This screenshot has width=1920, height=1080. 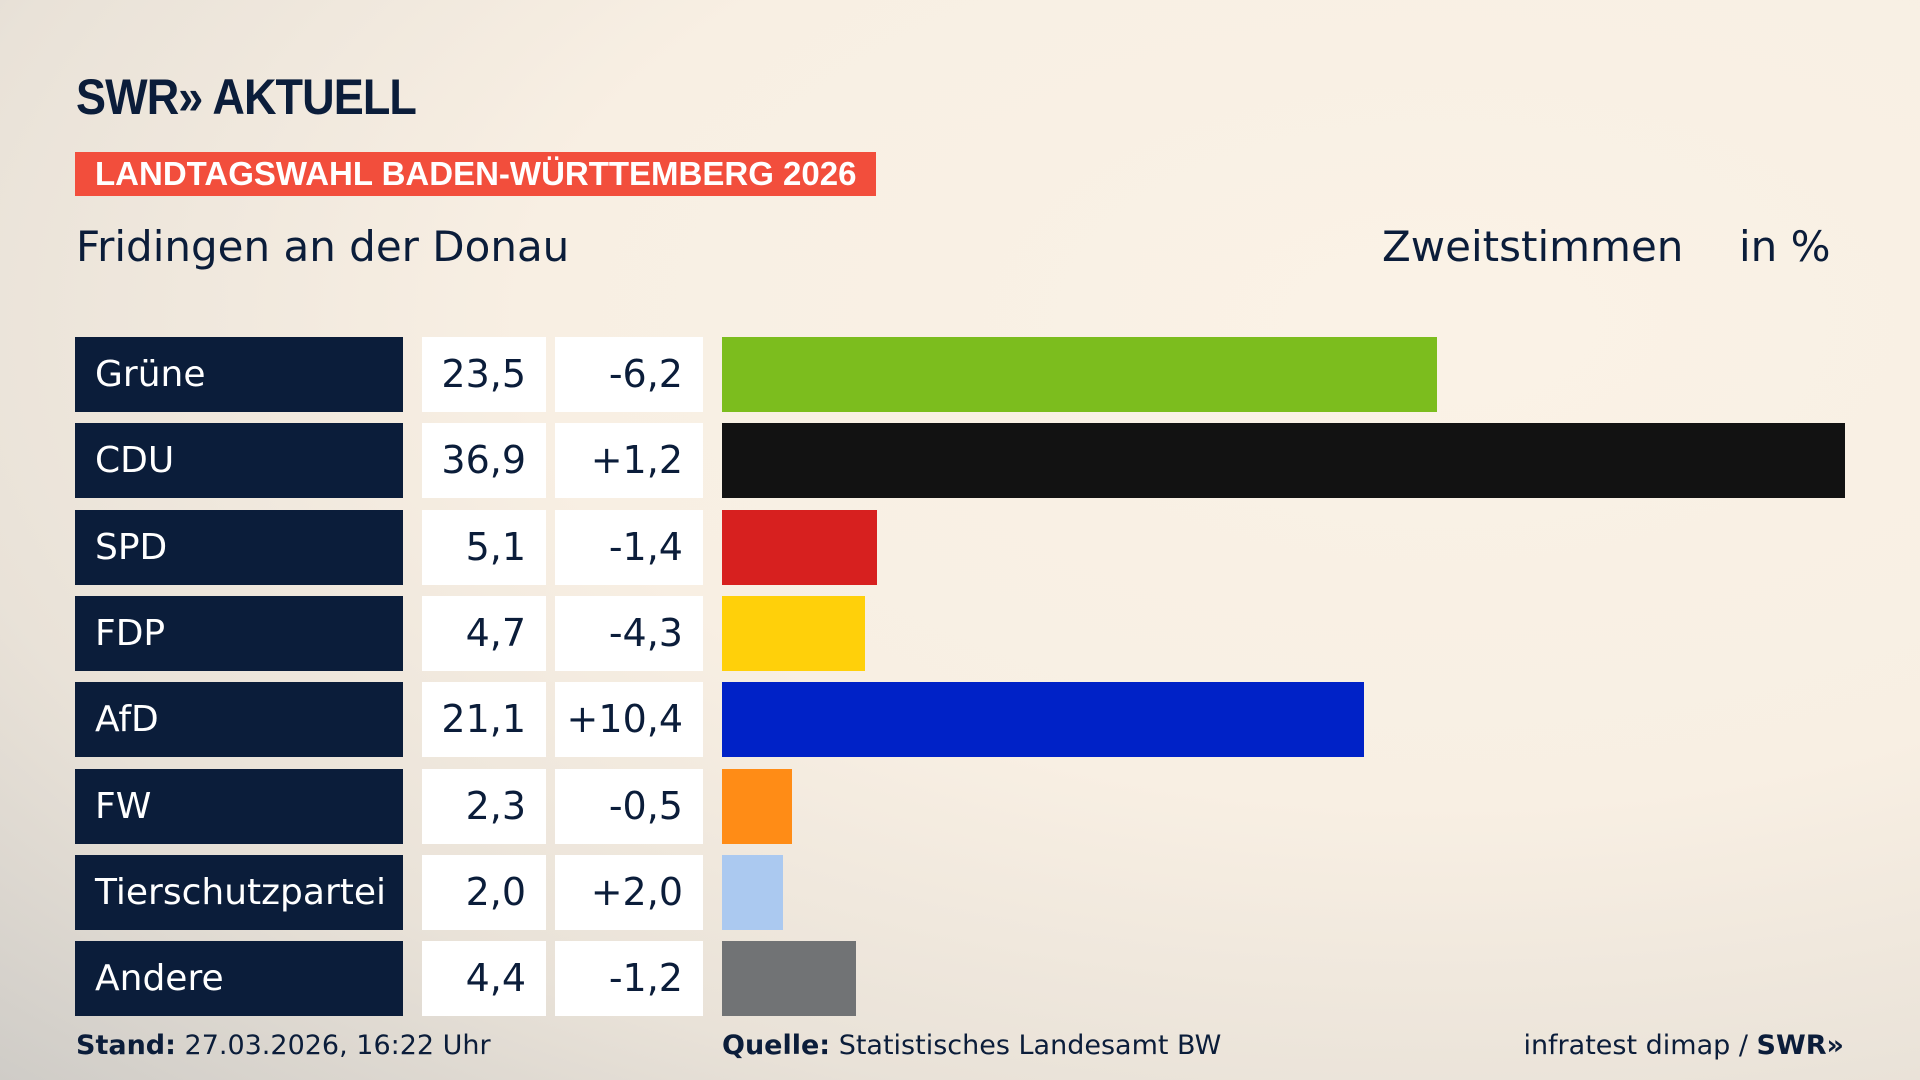 I want to click on value-label: 5,1, so click(x=484, y=547).